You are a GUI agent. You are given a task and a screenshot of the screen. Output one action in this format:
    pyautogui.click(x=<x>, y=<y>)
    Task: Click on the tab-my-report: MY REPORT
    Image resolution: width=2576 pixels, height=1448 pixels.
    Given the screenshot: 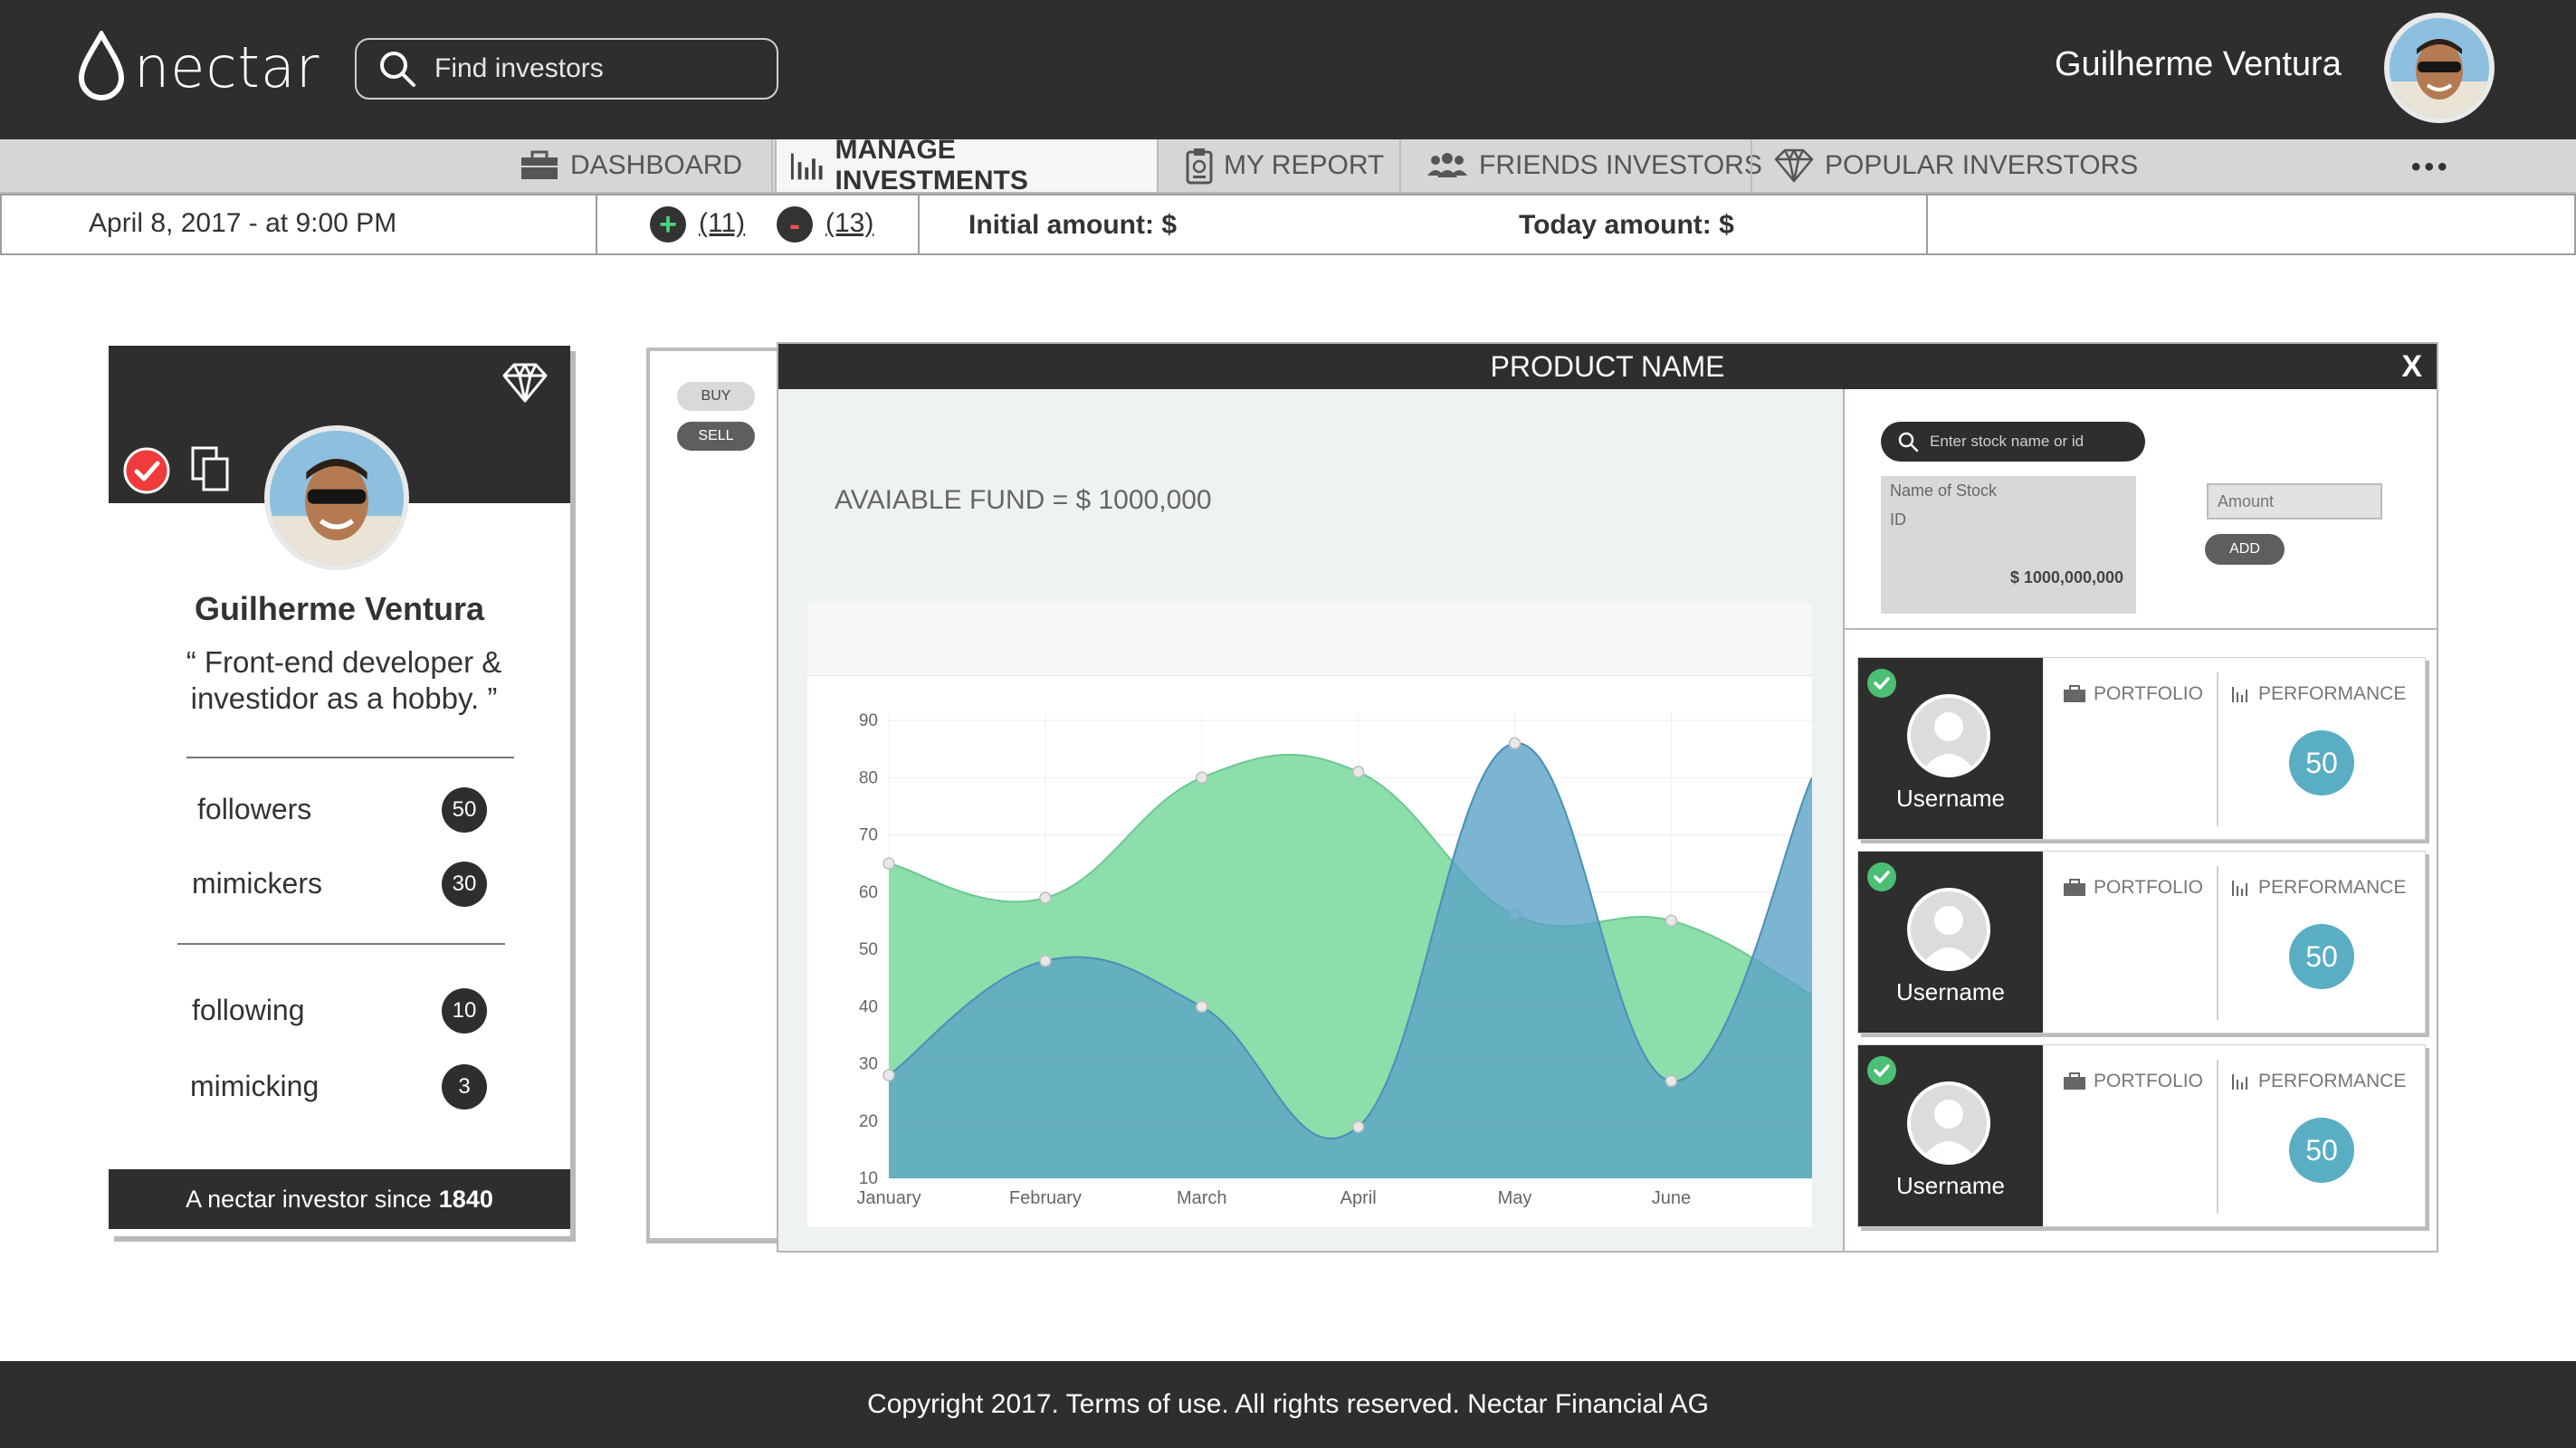 What is the action you would take?
    pyautogui.click(x=1285, y=166)
    